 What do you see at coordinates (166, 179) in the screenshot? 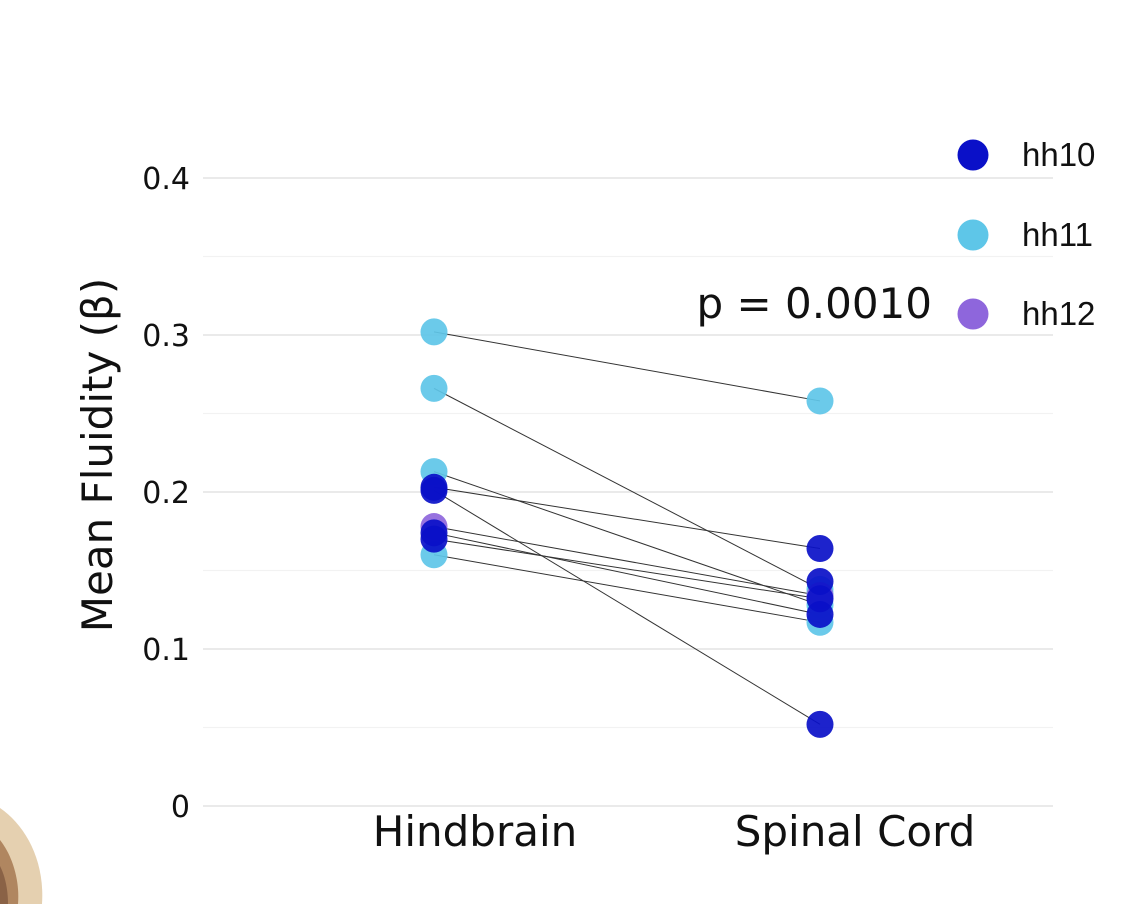
I see `y-tick-label: 0.4` at bounding box center [166, 179].